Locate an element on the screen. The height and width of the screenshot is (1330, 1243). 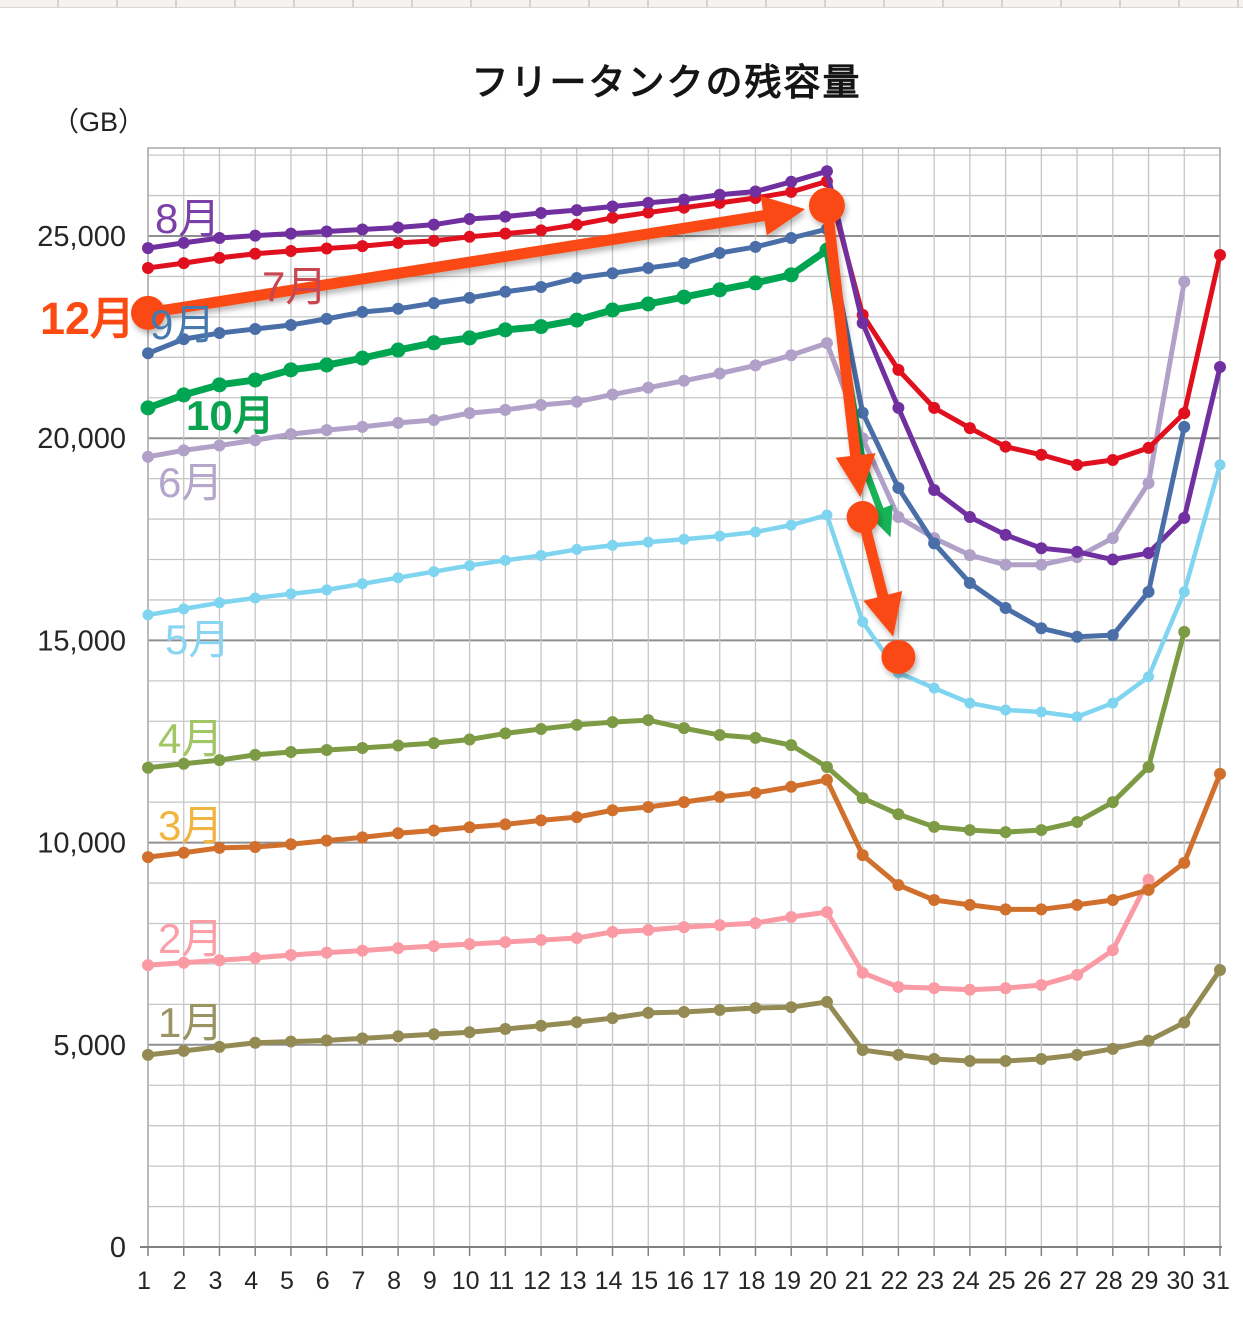
series-label: 7月 is located at coordinates (294, 286).